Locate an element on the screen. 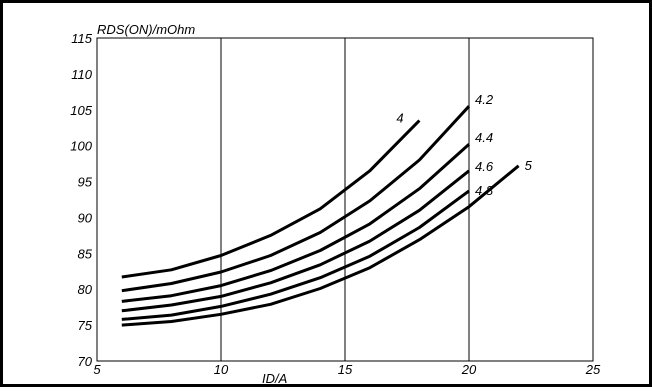 Image resolution: width=652 pixels, height=392 pixels. y-tick-label: 105 is located at coordinates (81, 110).